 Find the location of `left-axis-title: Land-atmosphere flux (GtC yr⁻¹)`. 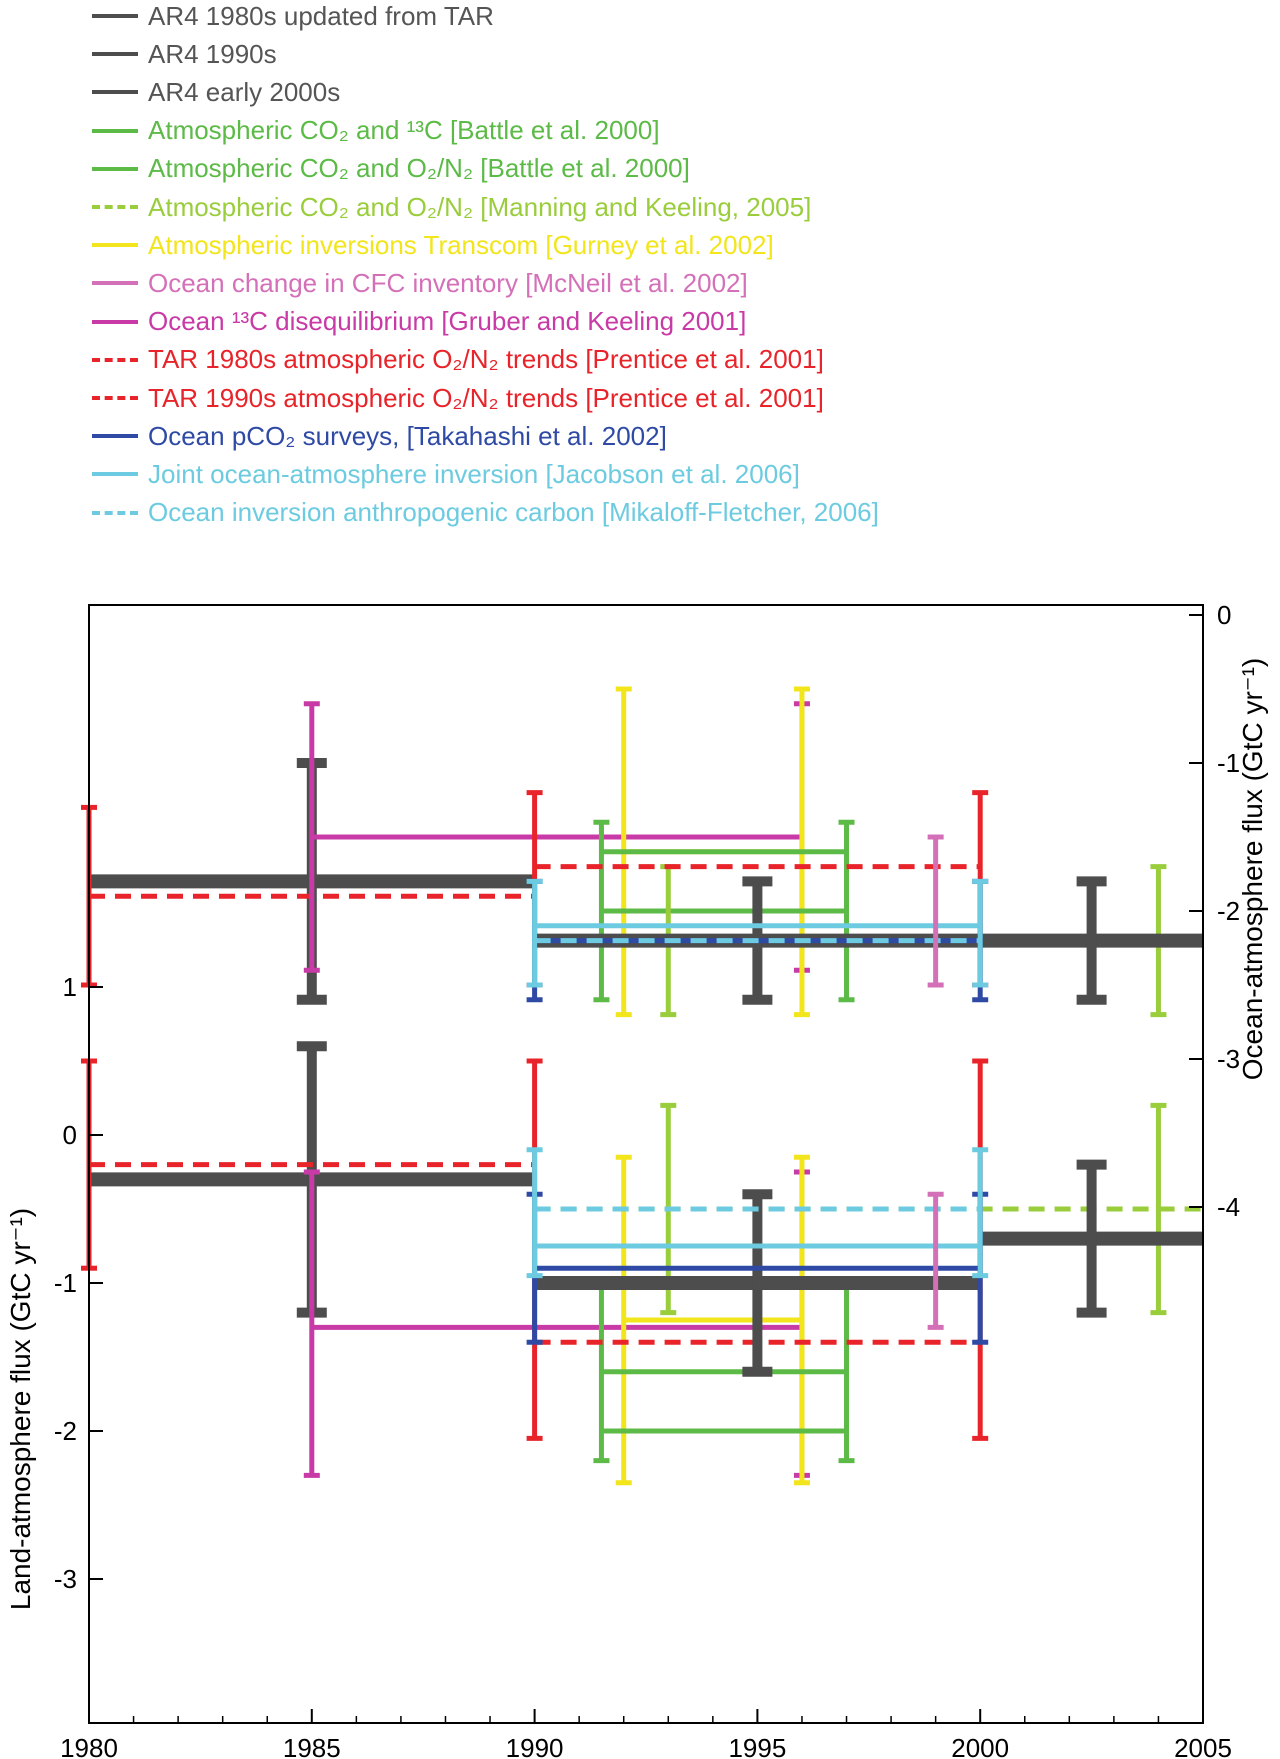

left-axis-title: Land-atmosphere flux (GtC yr⁻¹) is located at coordinates (20, 1409).